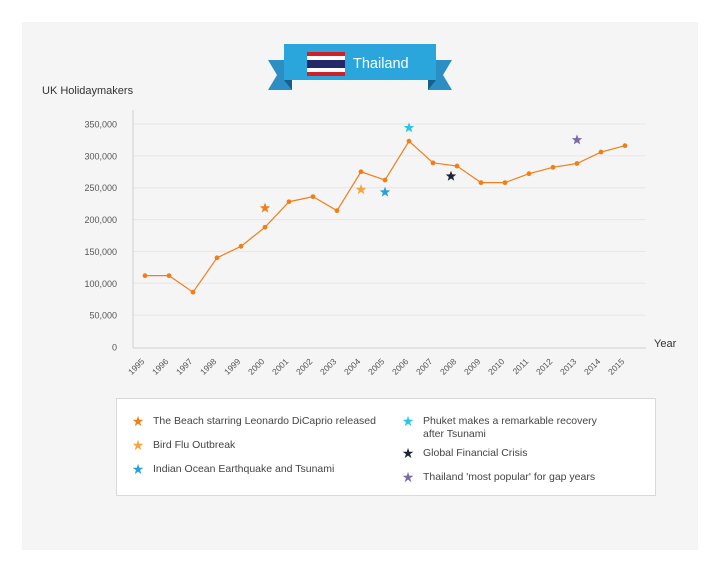 This screenshot has width=720, height=575. What do you see at coordinates (100, 188) in the screenshot?
I see `y-tick-label: 250,000` at bounding box center [100, 188].